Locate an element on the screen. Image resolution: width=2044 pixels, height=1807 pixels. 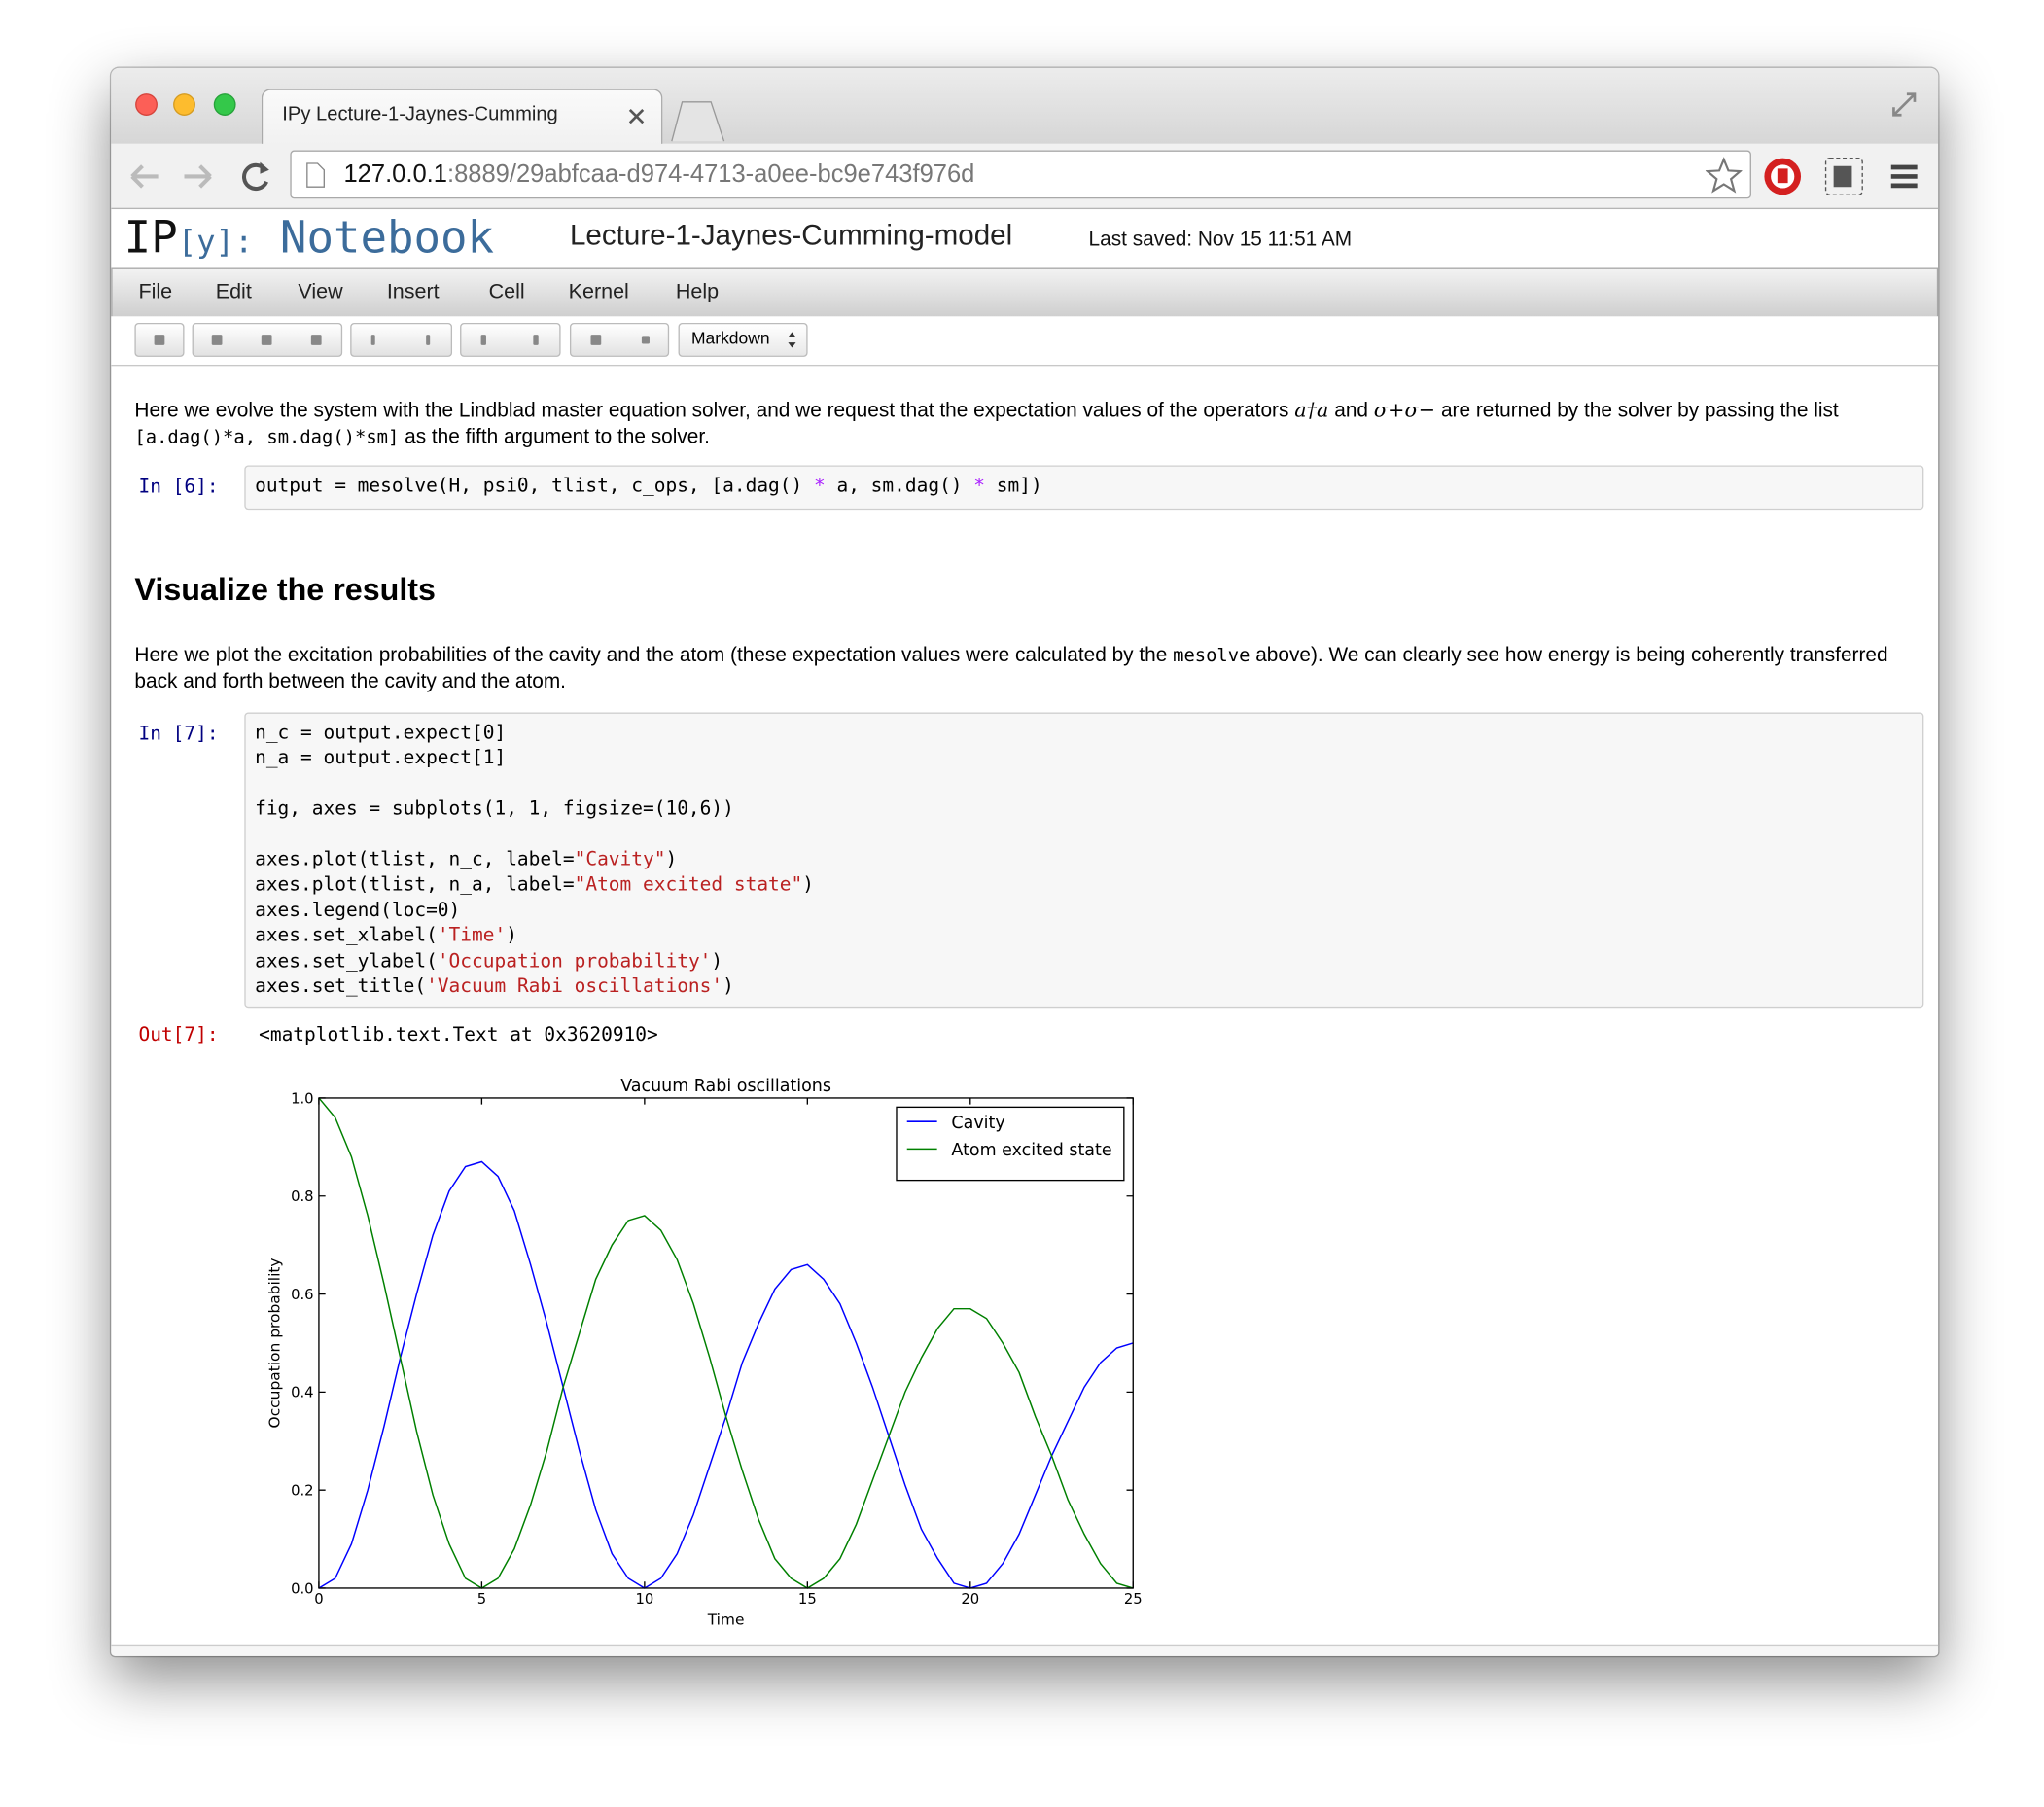
url-host: 127.0.0.1 is located at coordinates (395, 174).